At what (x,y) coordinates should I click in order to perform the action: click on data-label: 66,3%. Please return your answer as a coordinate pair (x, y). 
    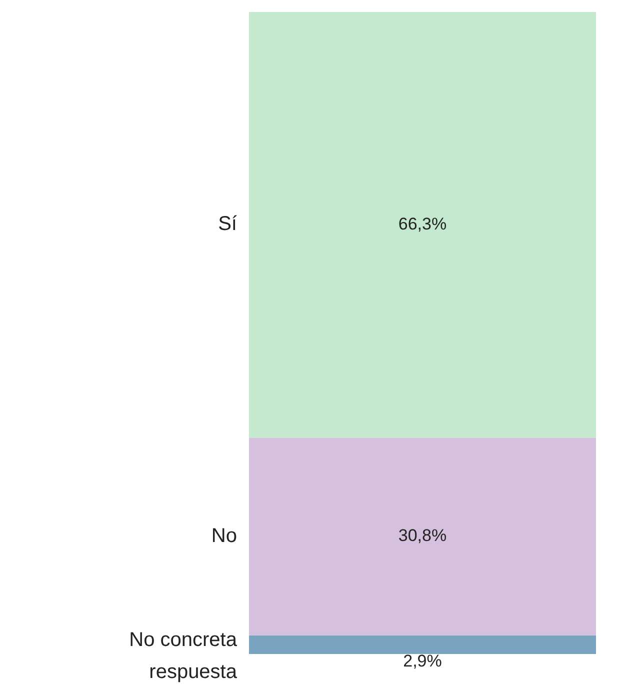
    Looking at the image, I should click on (422, 224).